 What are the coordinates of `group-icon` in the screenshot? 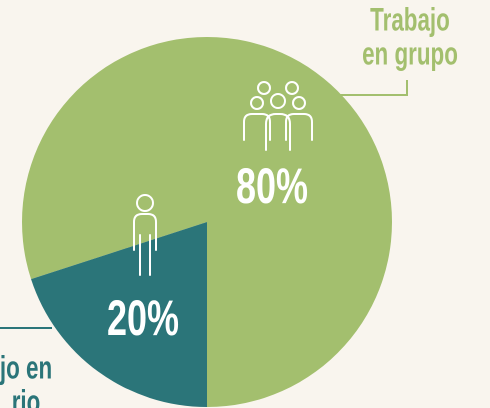 It's located at (278, 116).